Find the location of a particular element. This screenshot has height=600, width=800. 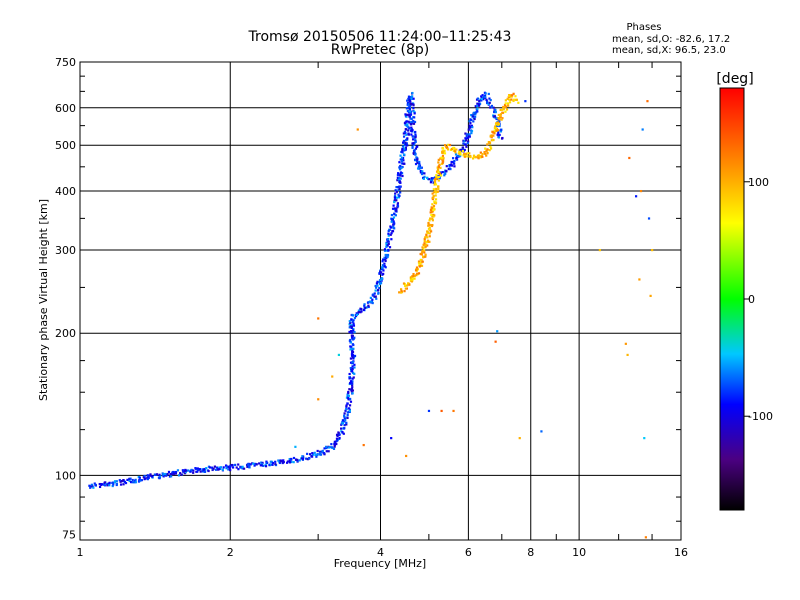

x-tick-label: 1 is located at coordinates (80, 552).